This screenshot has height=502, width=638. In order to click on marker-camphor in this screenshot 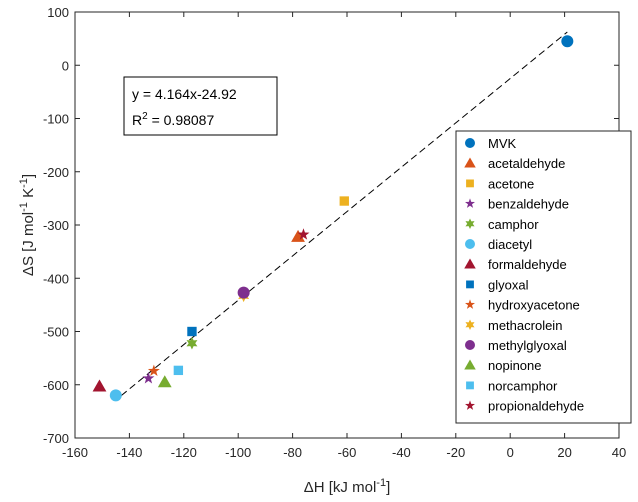, I will do `click(192, 343)`.